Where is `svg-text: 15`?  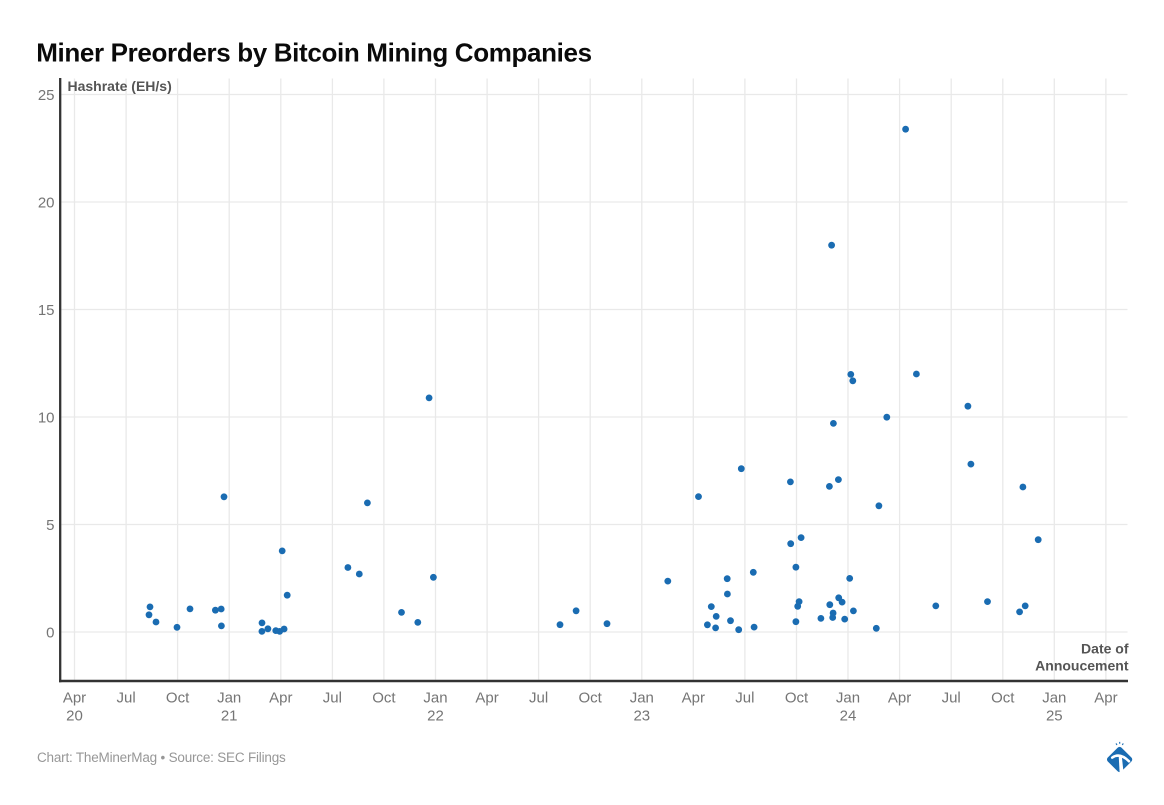 svg-text: 15 is located at coordinates (46, 310).